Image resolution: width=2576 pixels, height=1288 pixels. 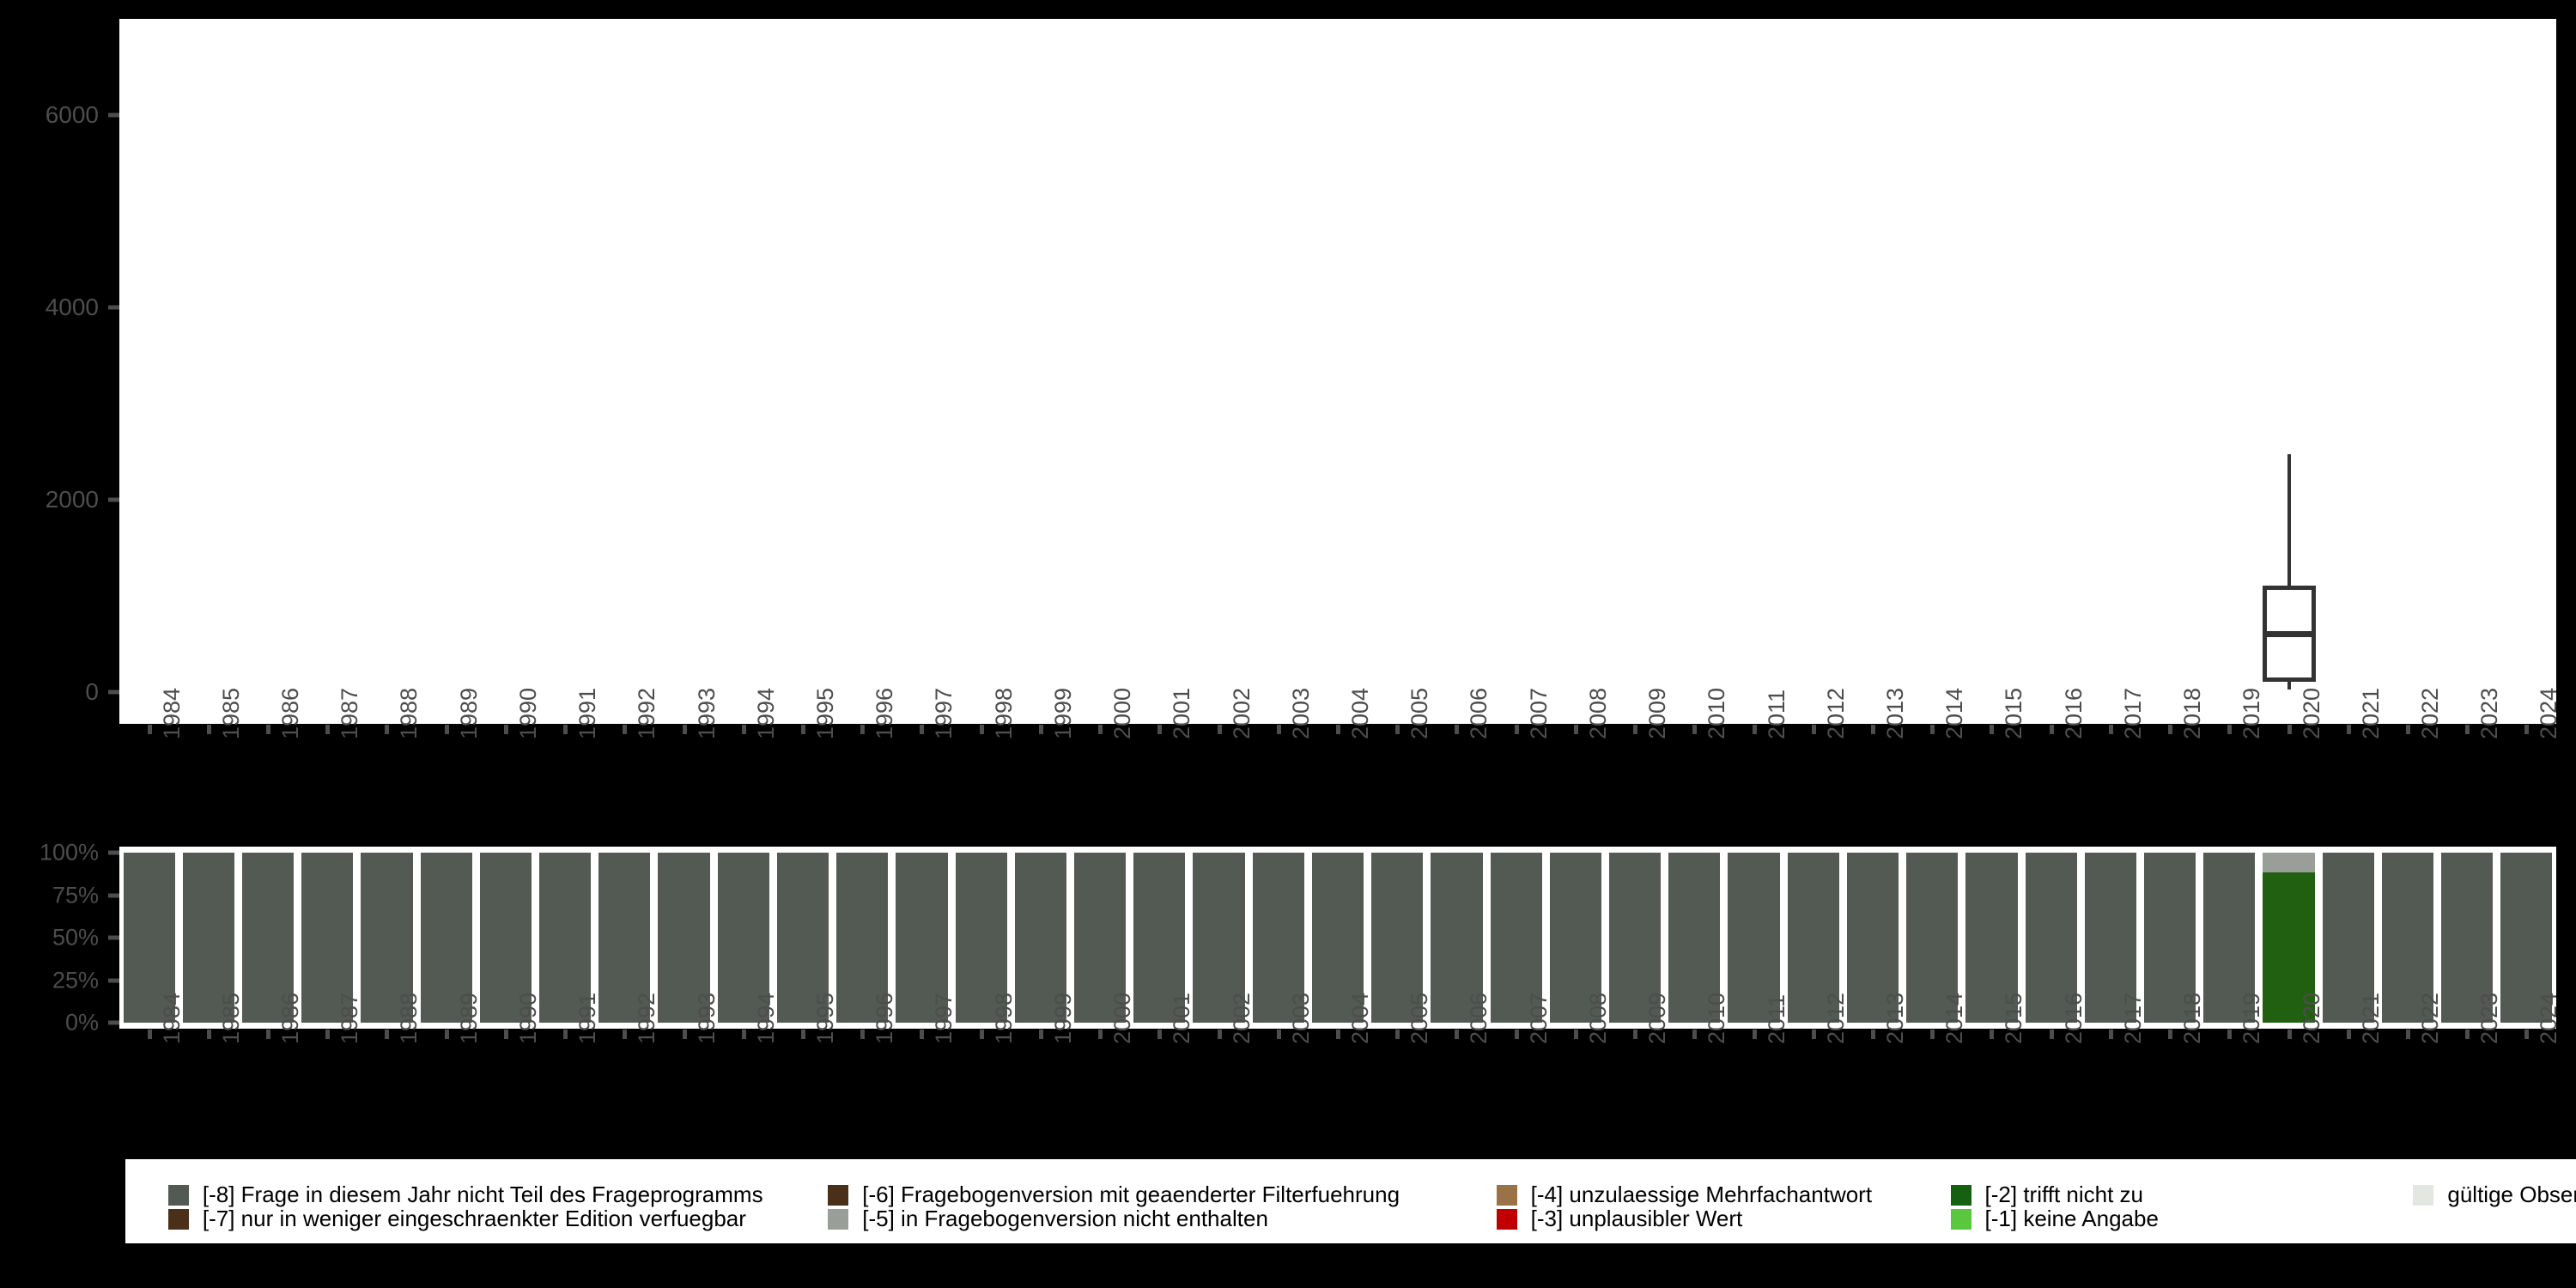 I want to click on boxplot-xtick-label: 2020, so click(x=2311, y=713).